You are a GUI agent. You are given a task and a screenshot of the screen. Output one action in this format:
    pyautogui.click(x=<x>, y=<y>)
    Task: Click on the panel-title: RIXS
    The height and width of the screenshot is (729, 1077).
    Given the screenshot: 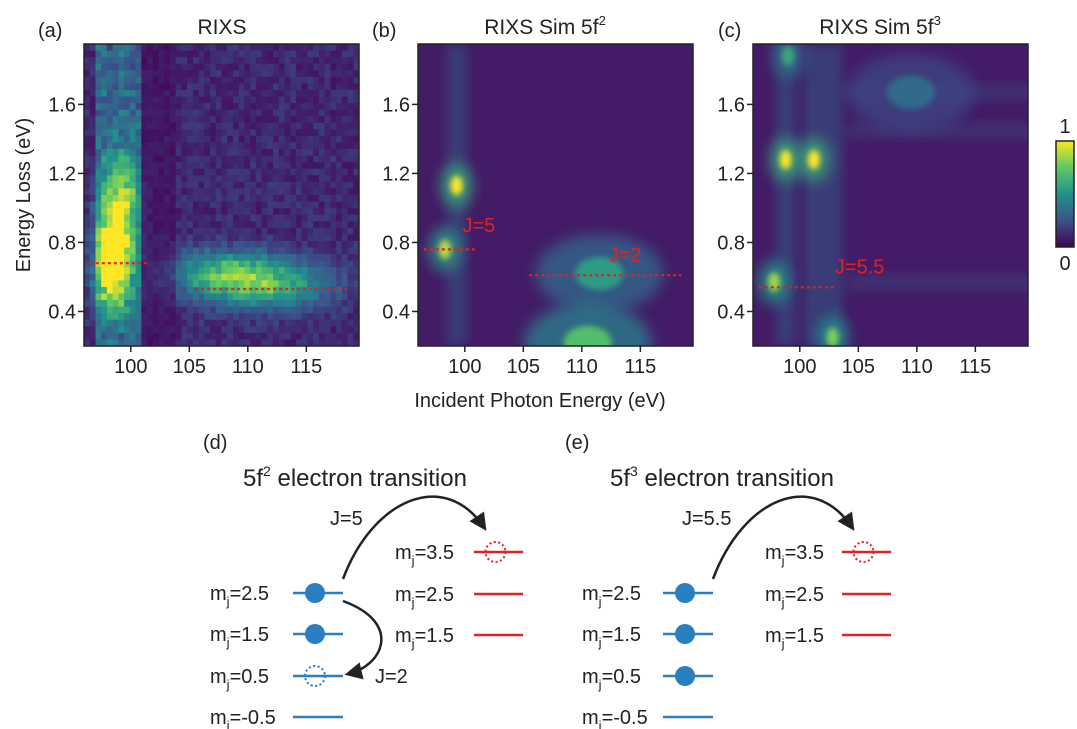 What is the action you would take?
    pyautogui.click(x=221, y=27)
    